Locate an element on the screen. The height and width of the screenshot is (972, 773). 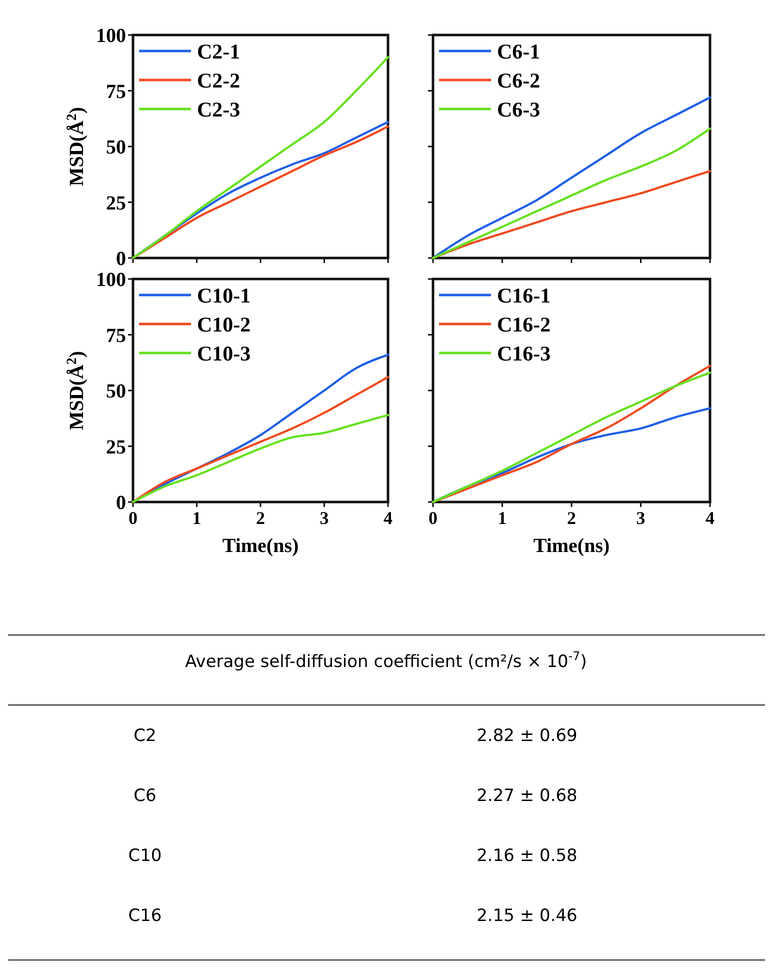
legend-label: C10-2 is located at coordinates (224, 324).